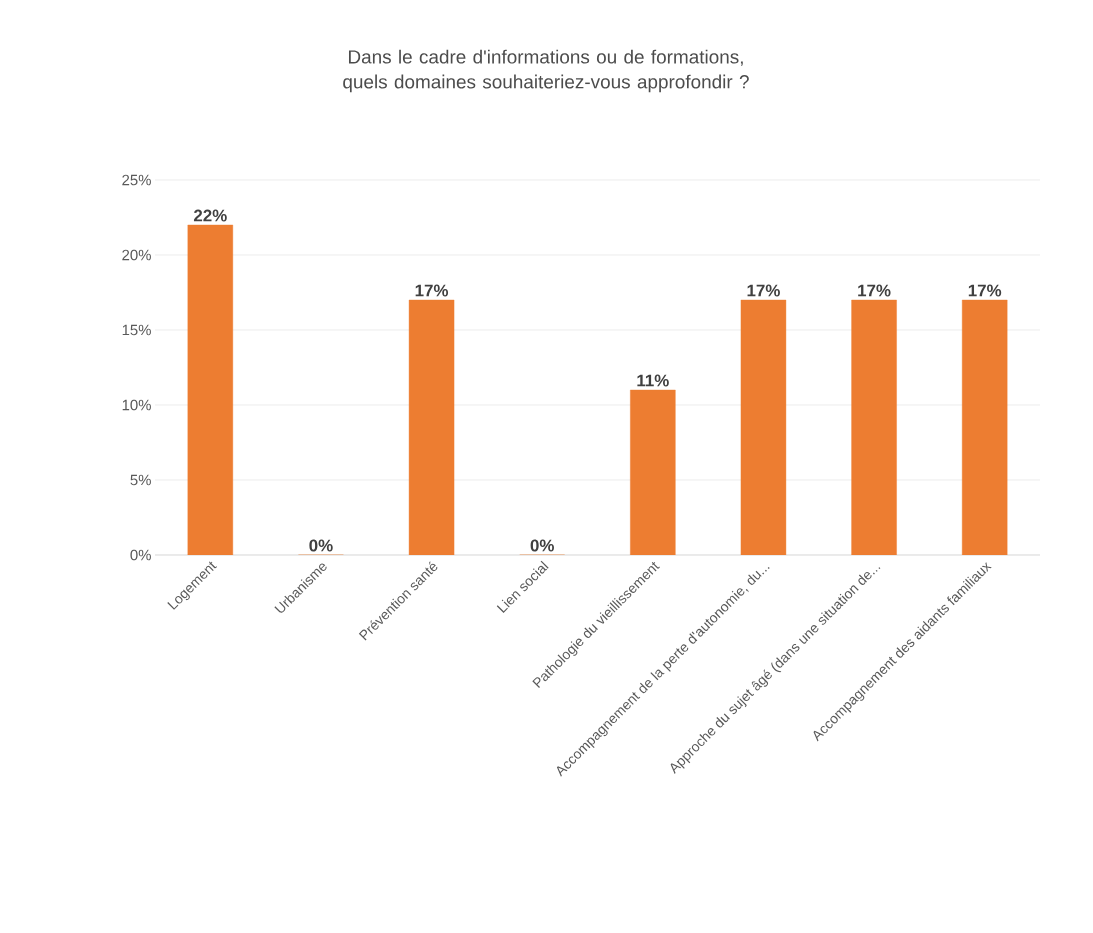 The width and height of the screenshot is (1093, 933). Describe the element at coordinates (140, 555) in the screenshot. I see `y-tick-label: 0%` at that location.